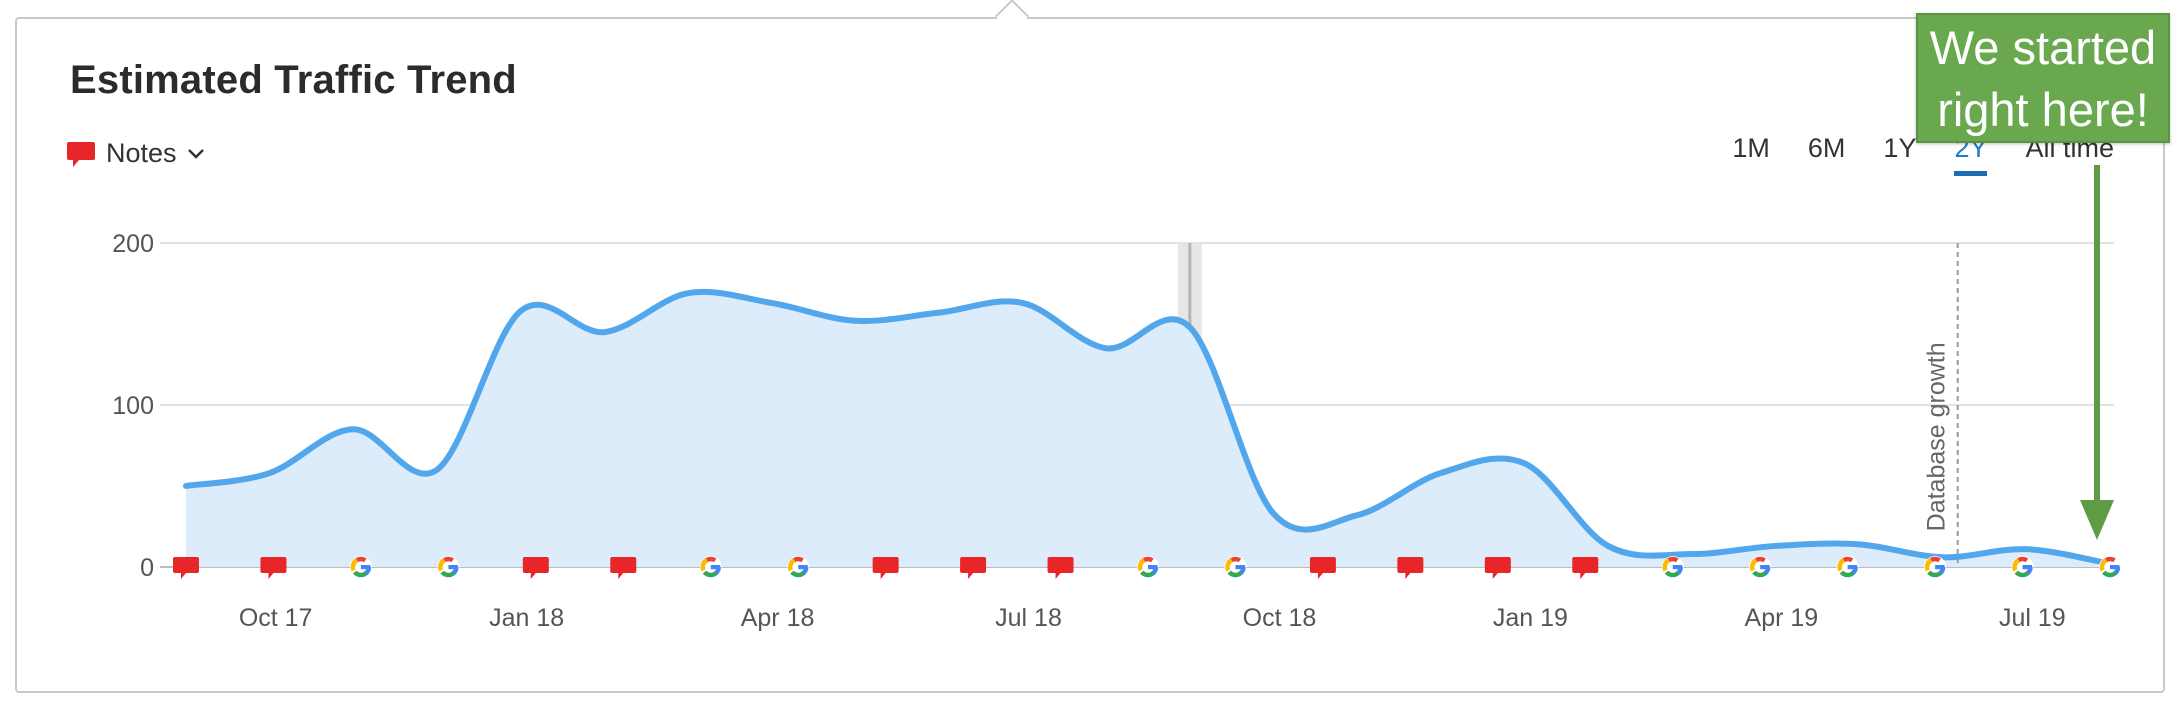 This screenshot has height=712, width=2184. Describe the element at coordinates (1280, 618) in the screenshot. I see `x-tick-label: Oct 18` at that location.